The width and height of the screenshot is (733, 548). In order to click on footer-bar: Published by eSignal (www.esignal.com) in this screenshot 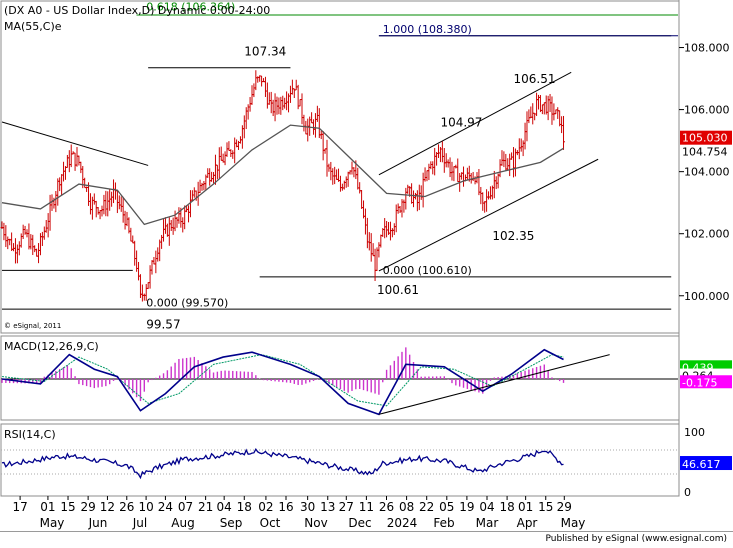, I will do `click(366, 539)`.